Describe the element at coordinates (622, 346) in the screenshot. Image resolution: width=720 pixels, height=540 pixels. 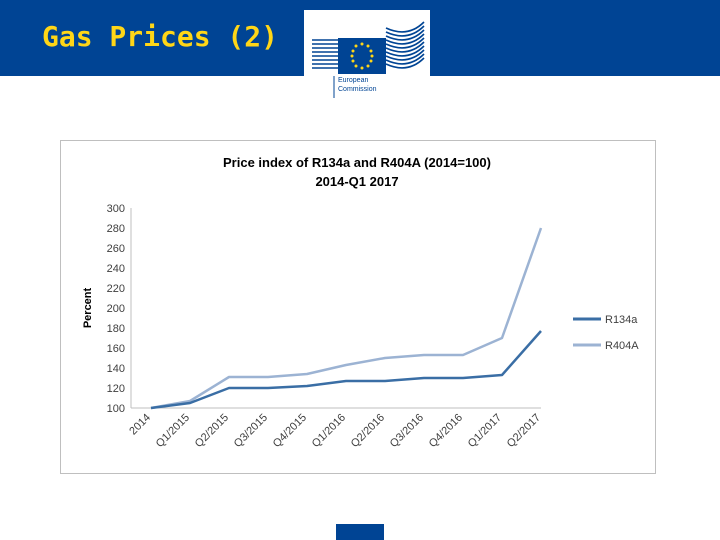
I see `legend-label: R404A` at that location.